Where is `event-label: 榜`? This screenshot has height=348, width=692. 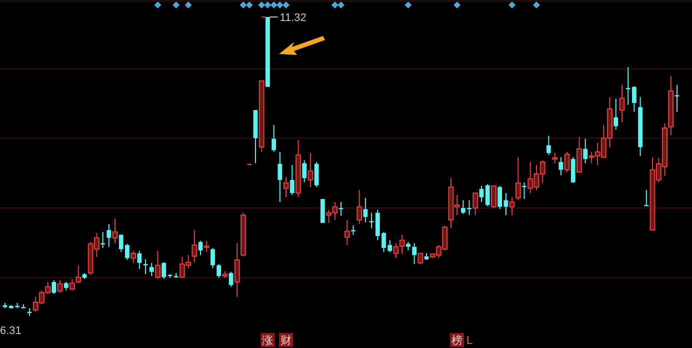 event-label: 榜 is located at coordinates (457, 340).